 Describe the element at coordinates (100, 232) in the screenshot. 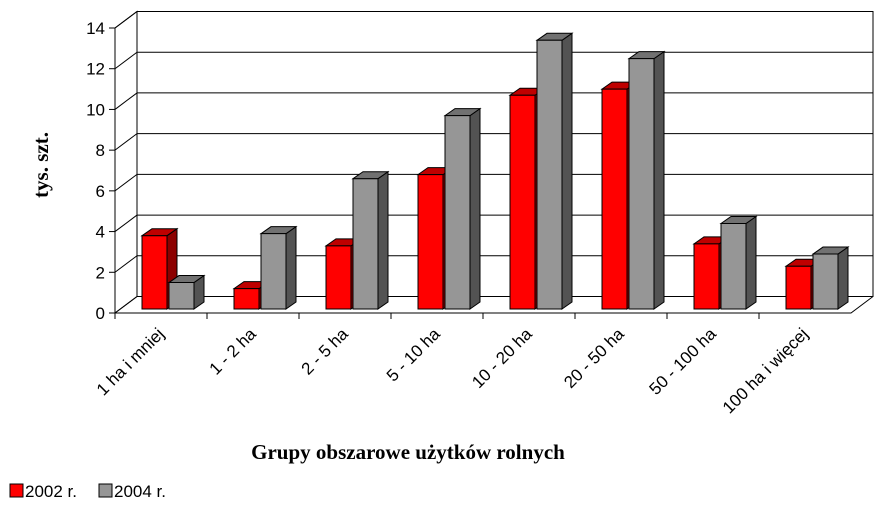

I see `y-tick-label: 4` at that location.